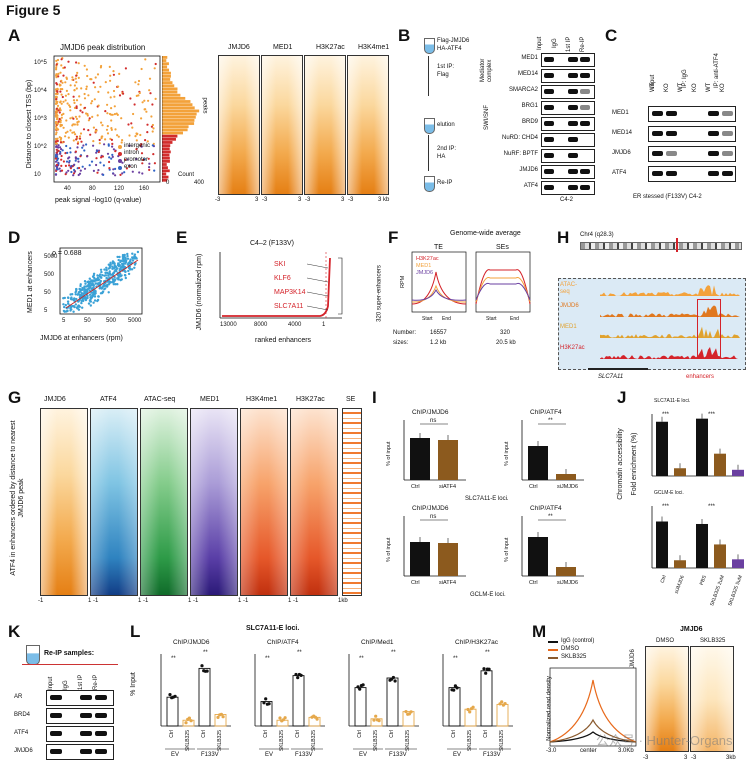 Image resolution: width=750 pixels, height=765 pixels. I want to click on l-sig: **, so click(173, 659).